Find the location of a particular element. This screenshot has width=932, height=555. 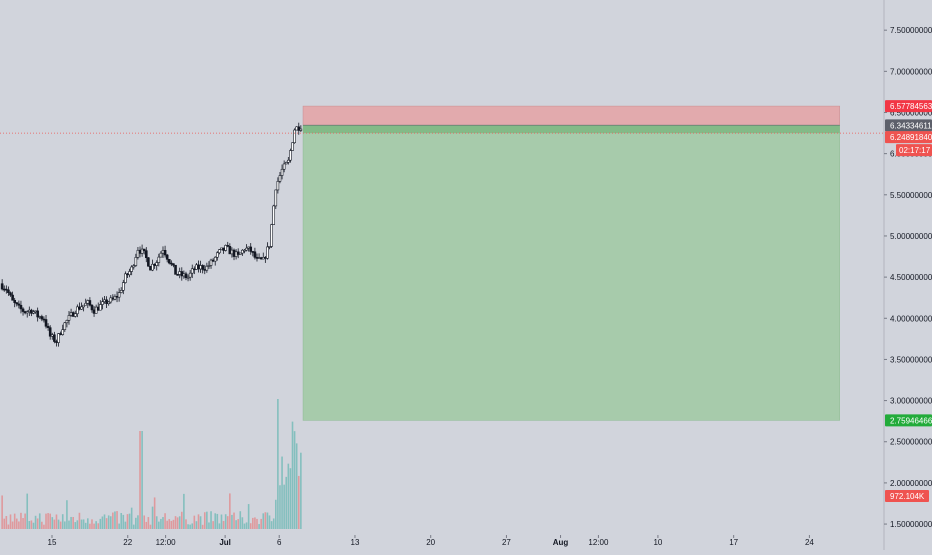

x-tick-label: 6 is located at coordinates (279, 542).